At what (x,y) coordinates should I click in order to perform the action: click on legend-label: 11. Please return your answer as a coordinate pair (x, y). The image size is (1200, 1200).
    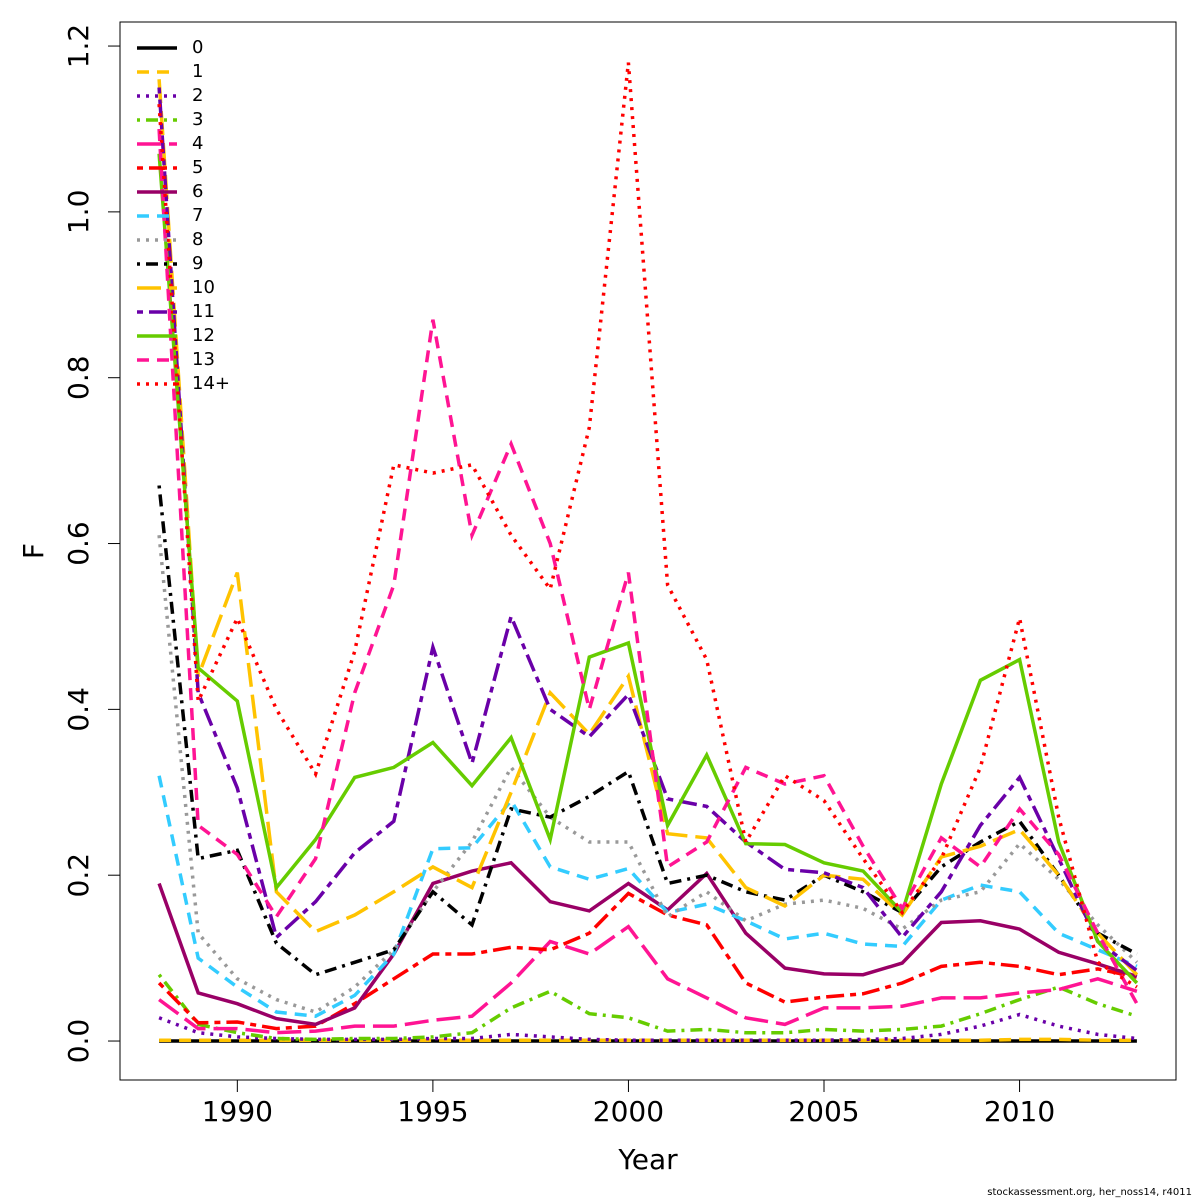
    Looking at the image, I should click on (203, 311).